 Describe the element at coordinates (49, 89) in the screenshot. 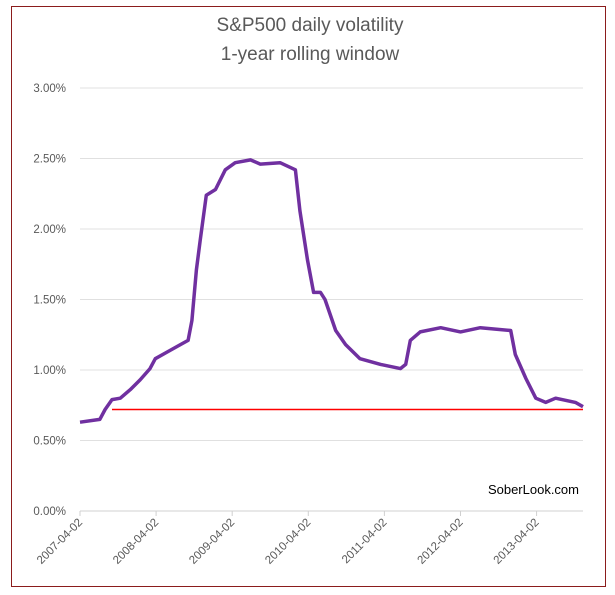

I see `y-tick-label: 3.00%` at that location.